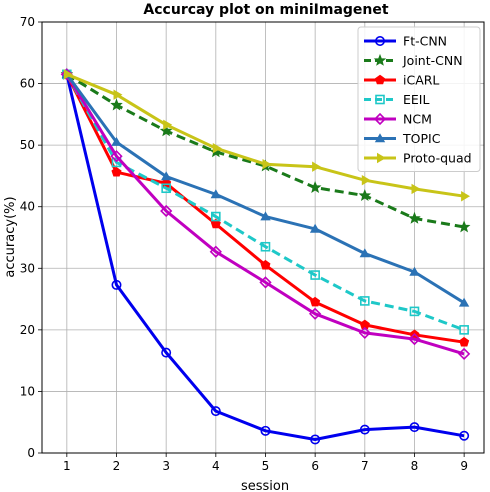 The width and height of the screenshot is (490, 492). What do you see at coordinates (421, 80) in the screenshot?
I see `legend-label: iCARL` at bounding box center [421, 80].